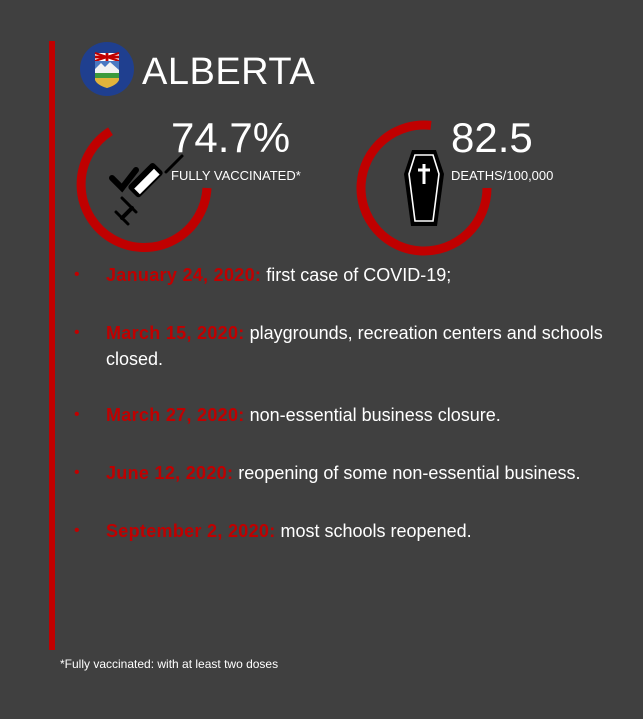 The width and height of the screenshot is (643, 719). I want to click on deaths-rate-value: 82.5, so click(492, 137).